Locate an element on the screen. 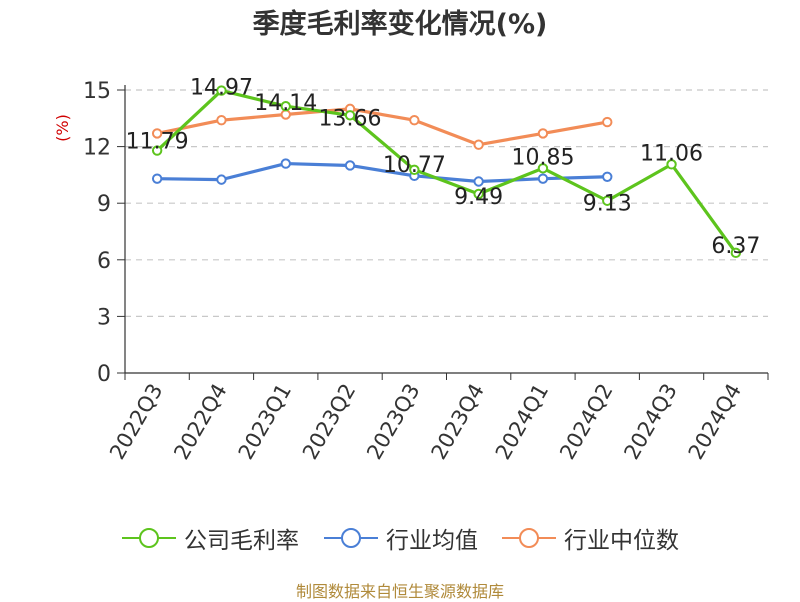 Image resolution: width=800 pixels, height=602 pixels. y-tick-label: 15 is located at coordinates (97, 91).